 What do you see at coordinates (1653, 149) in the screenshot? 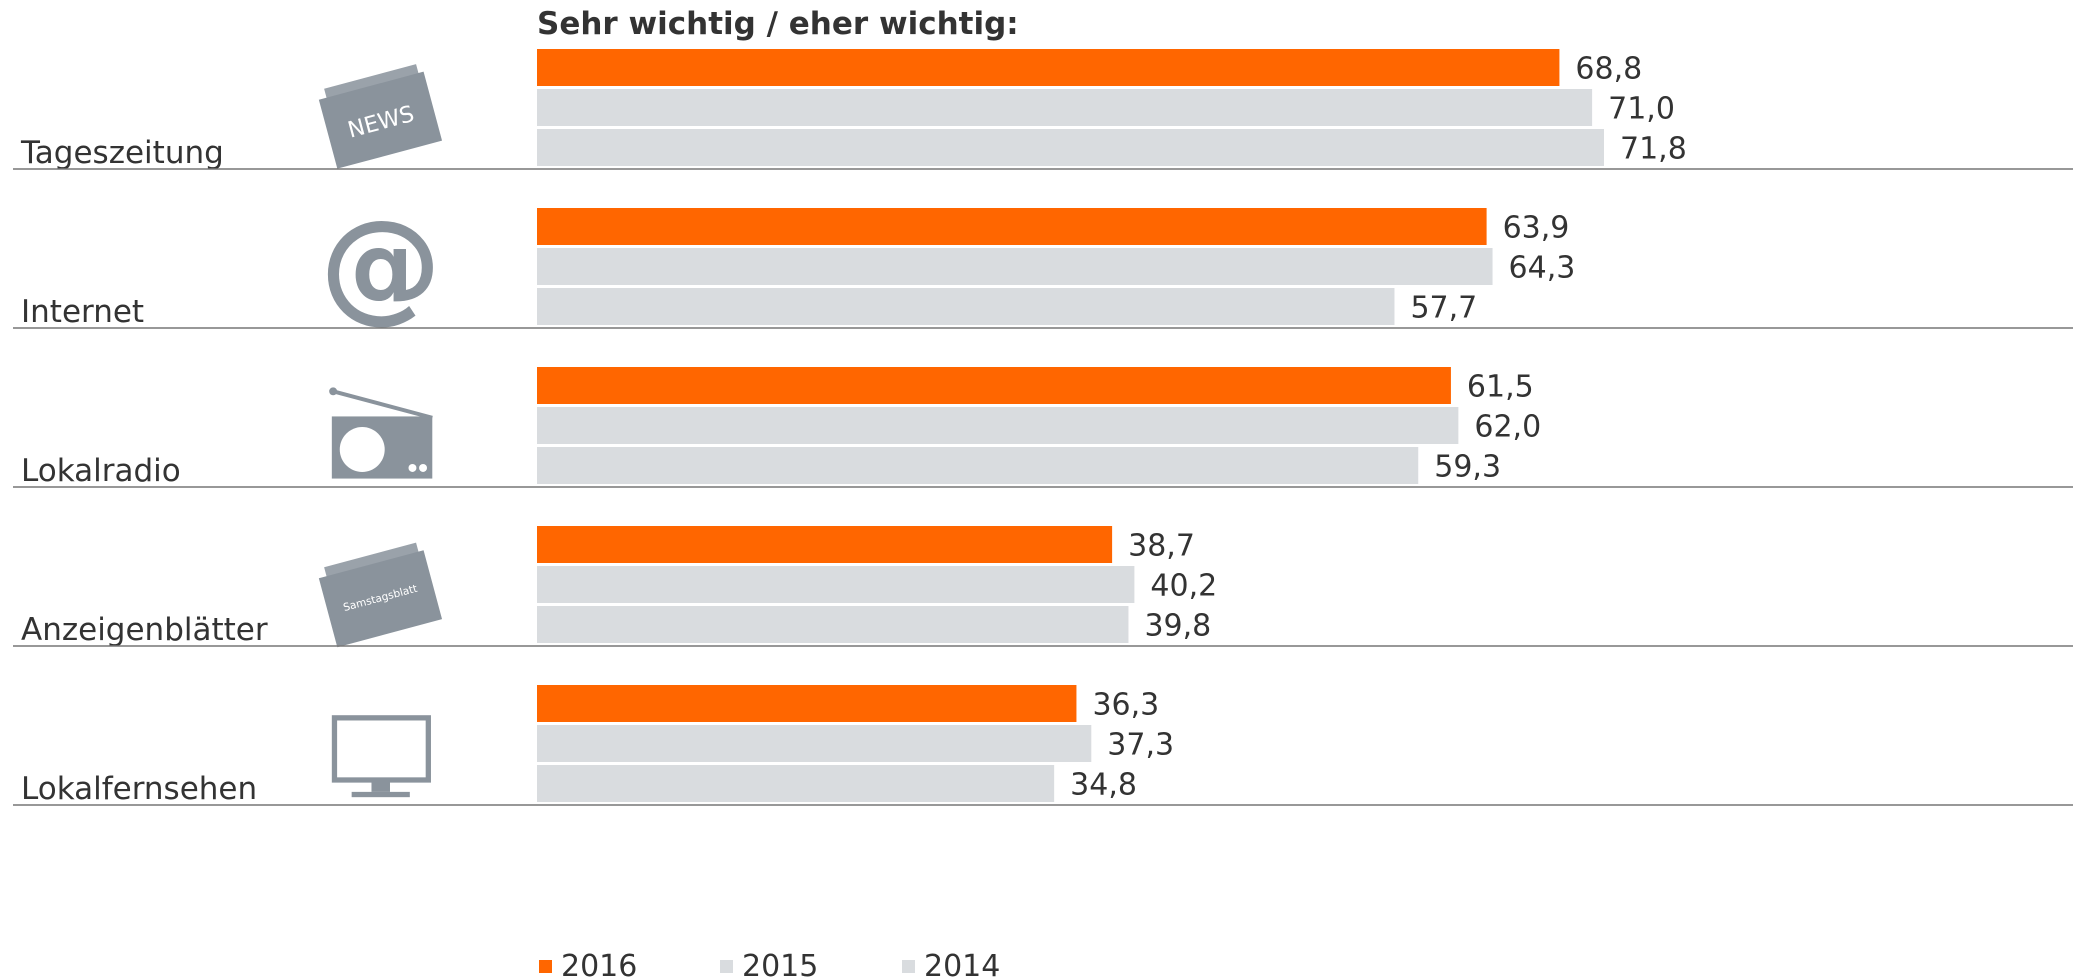
I see `value-label: 71,8` at bounding box center [1653, 149].